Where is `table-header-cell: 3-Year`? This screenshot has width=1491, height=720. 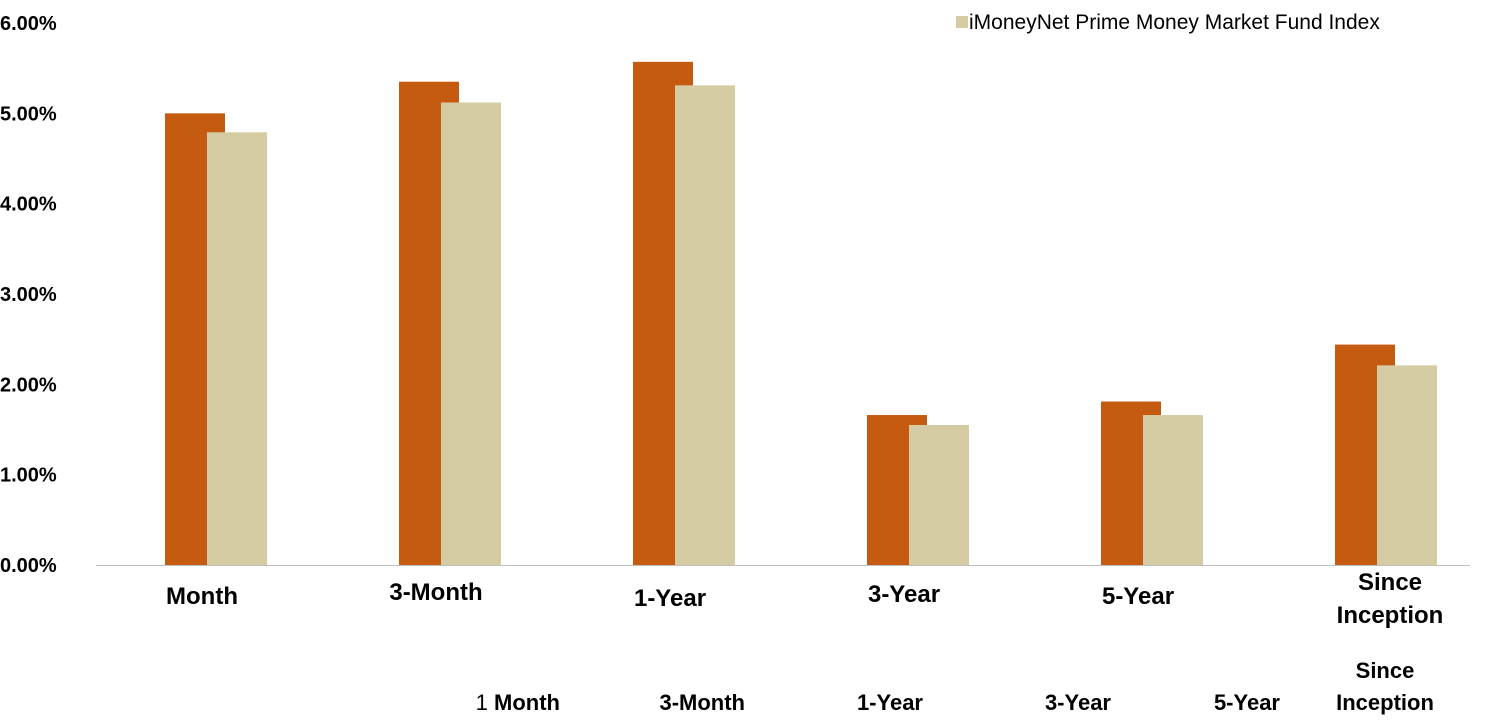 table-header-cell: 3-Year is located at coordinates (1078, 702).